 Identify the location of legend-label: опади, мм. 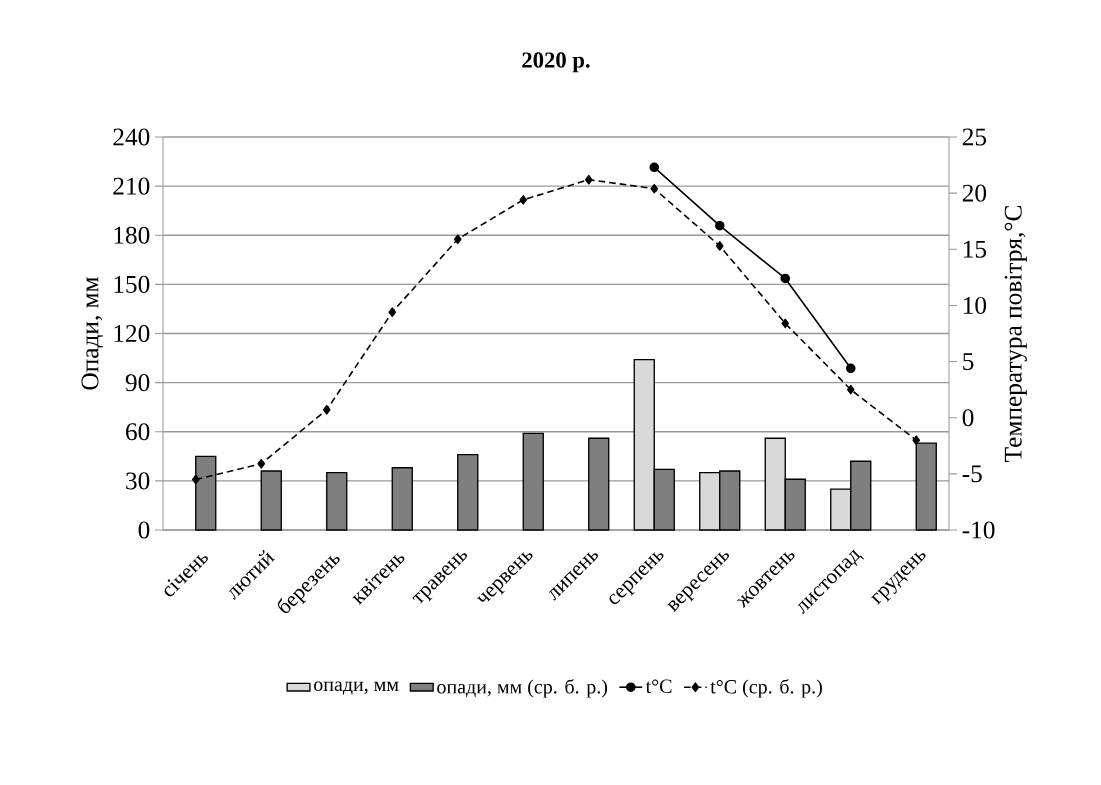
(356, 688).